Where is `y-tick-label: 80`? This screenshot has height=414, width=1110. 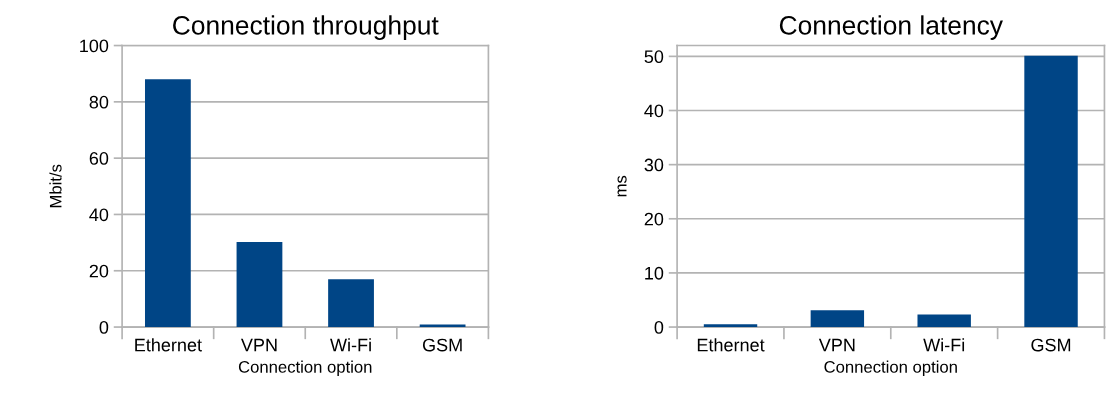 y-tick-label: 80 is located at coordinates (99, 102).